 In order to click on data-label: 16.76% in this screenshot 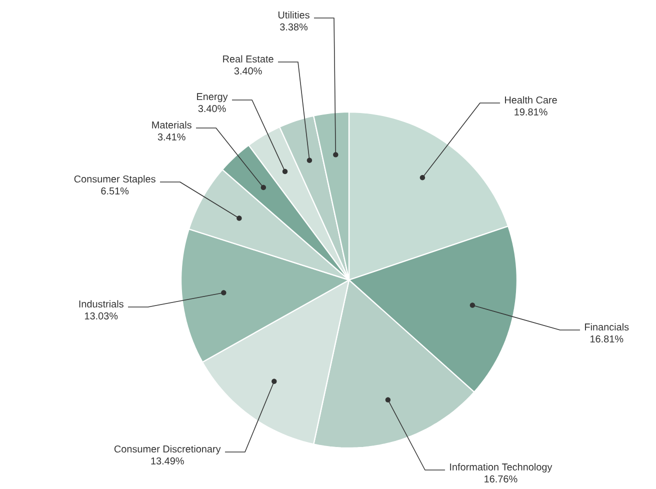, I will do `click(501, 478)`.